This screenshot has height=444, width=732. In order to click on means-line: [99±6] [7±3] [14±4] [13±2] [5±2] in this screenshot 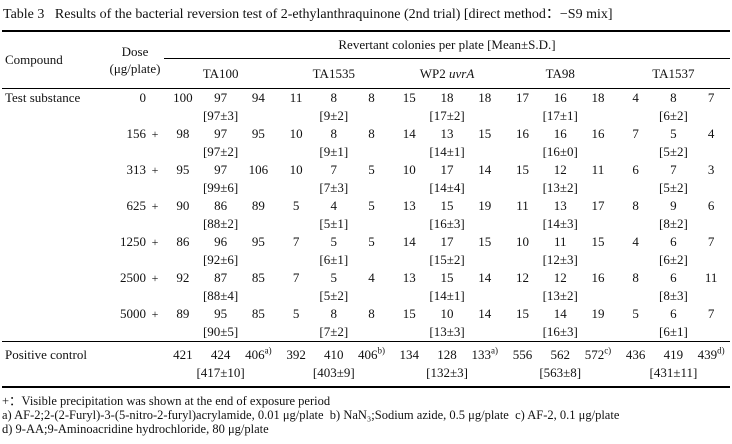, I will do `click(447, 188)`.